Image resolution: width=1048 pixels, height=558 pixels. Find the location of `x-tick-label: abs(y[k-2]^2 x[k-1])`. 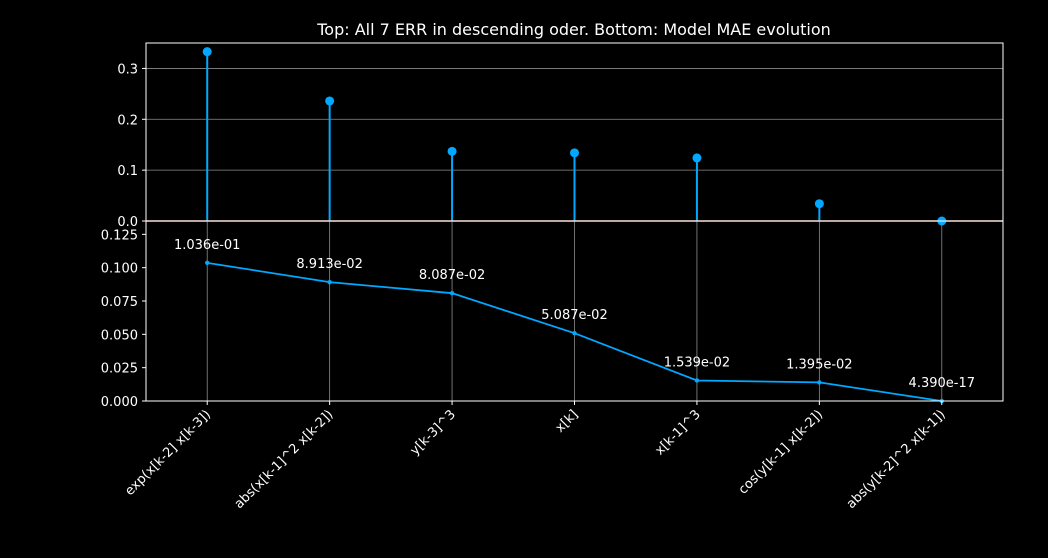

x-tick-label: abs(y[k-2]^2 x[k-1]) is located at coordinates (896, 459).